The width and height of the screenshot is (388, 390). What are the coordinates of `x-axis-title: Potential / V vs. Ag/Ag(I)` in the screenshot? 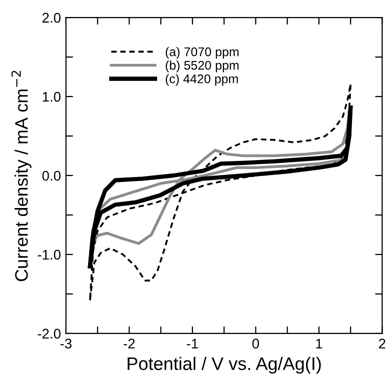 It's located at (224, 365).